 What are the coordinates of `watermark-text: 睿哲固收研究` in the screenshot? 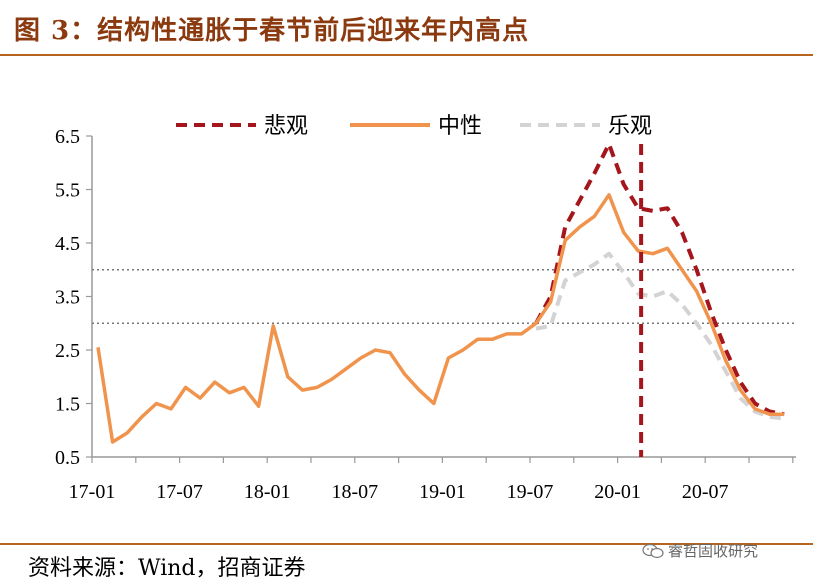 It's located at (713, 551).